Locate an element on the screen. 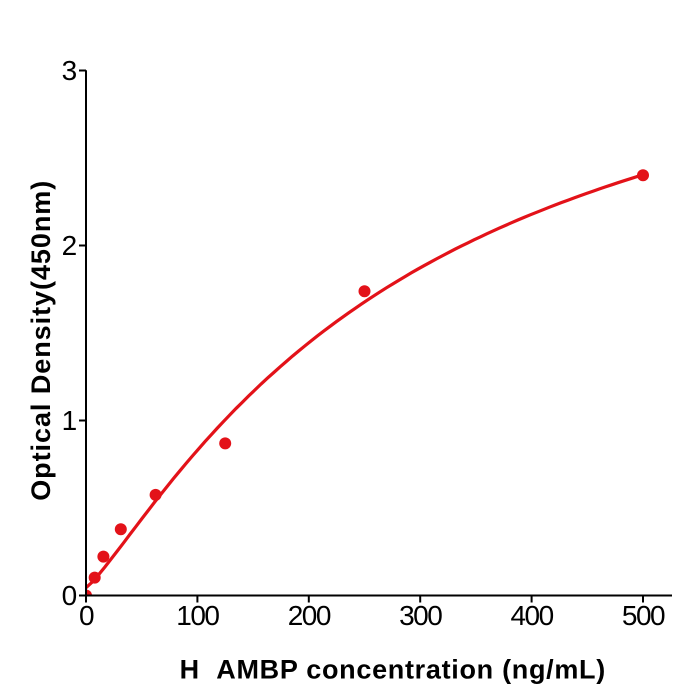  svg-text: 400 is located at coordinates (531, 615).